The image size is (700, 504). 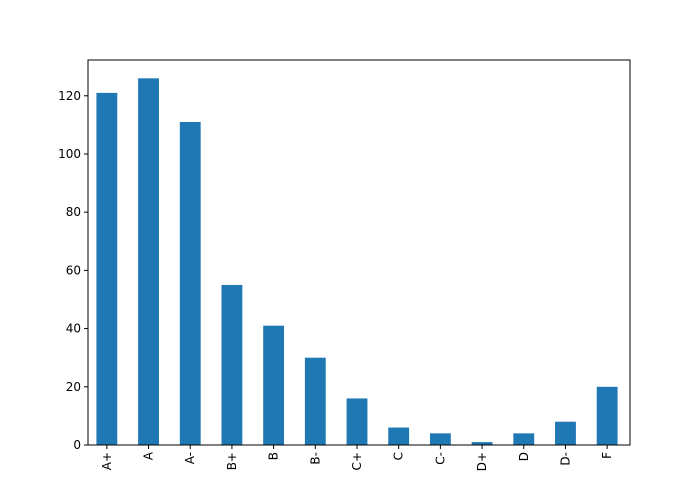 I want to click on bar-C+, so click(x=357, y=421).